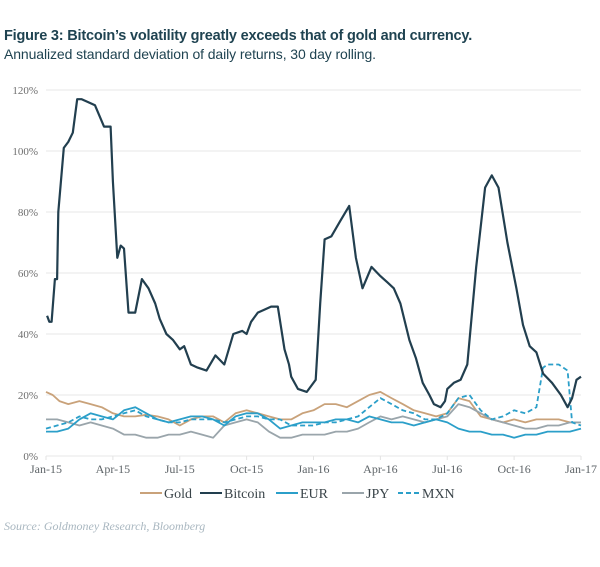 Image resolution: width=600 pixels, height=567 pixels. Describe the element at coordinates (314, 494) in the screenshot. I see `legend-label: EUR` at that location.